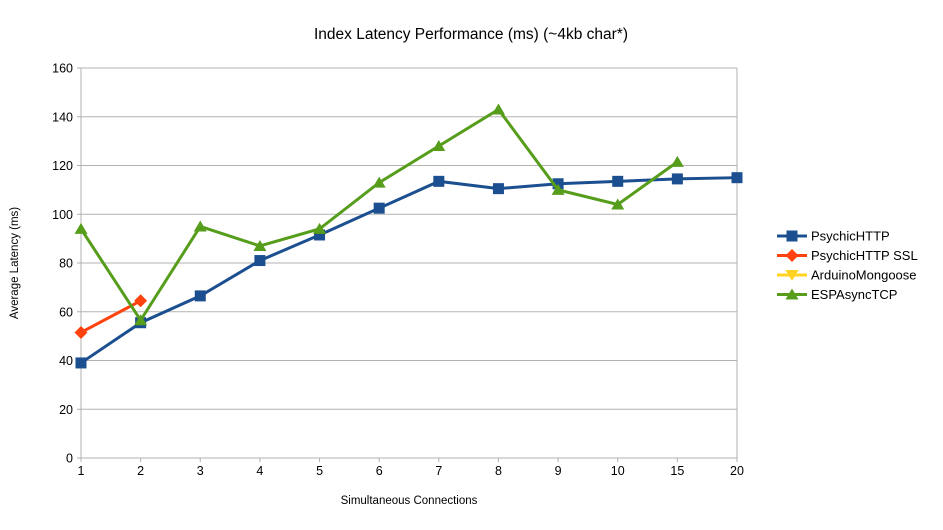 The image size is (943, 530). I want to click on x-tick-label: 9, so click(558, 471).